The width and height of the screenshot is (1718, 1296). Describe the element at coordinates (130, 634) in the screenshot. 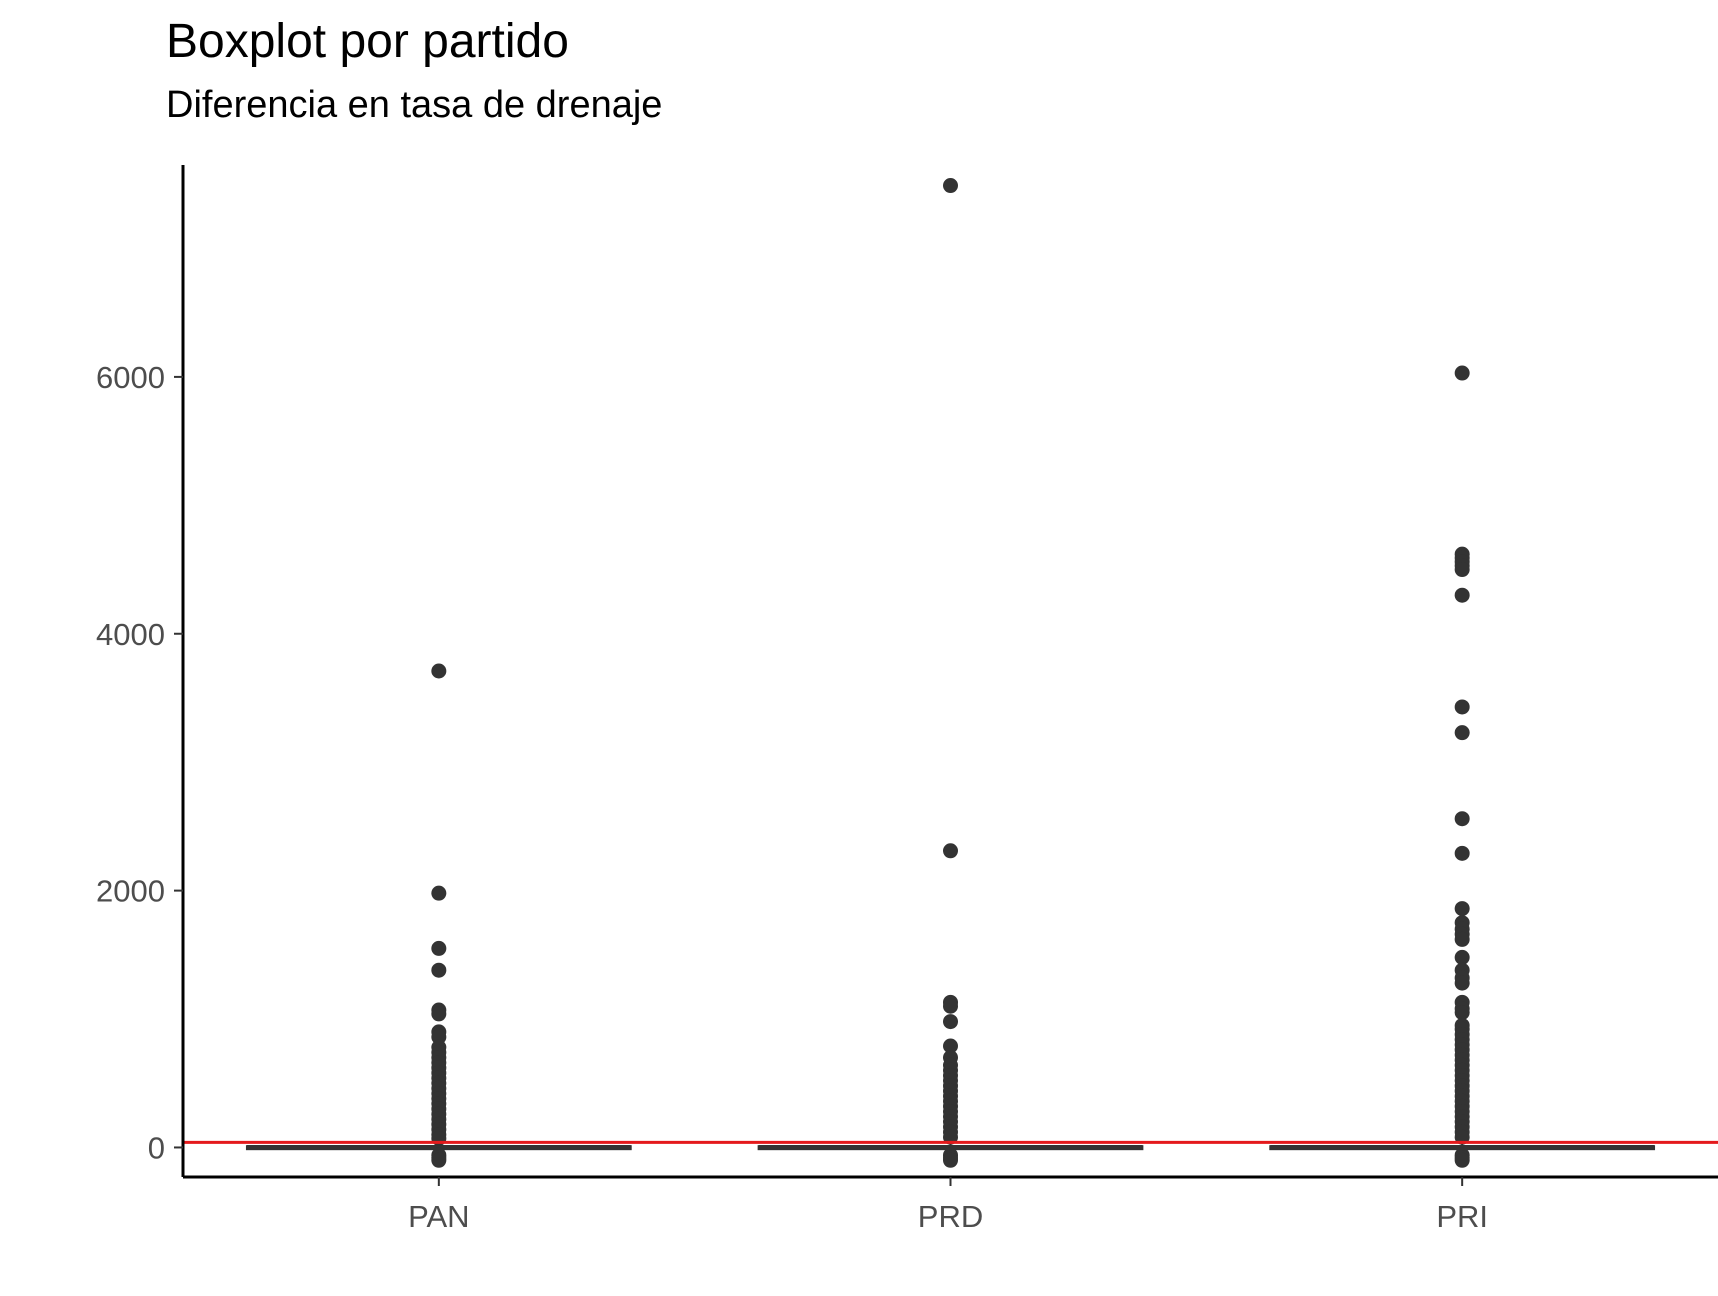

I see `y-tick-label: 4000` at that location.